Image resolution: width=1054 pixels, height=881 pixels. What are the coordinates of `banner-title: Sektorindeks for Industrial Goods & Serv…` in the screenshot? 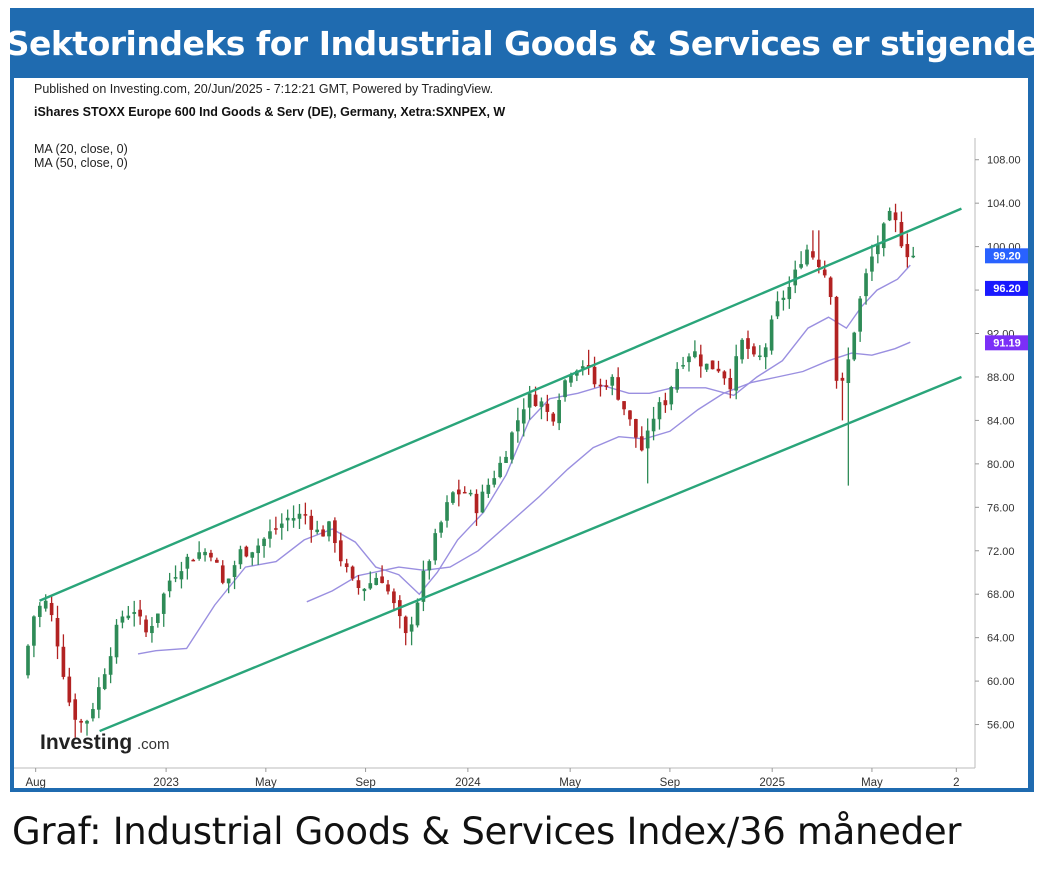 It's located at (522, 43).